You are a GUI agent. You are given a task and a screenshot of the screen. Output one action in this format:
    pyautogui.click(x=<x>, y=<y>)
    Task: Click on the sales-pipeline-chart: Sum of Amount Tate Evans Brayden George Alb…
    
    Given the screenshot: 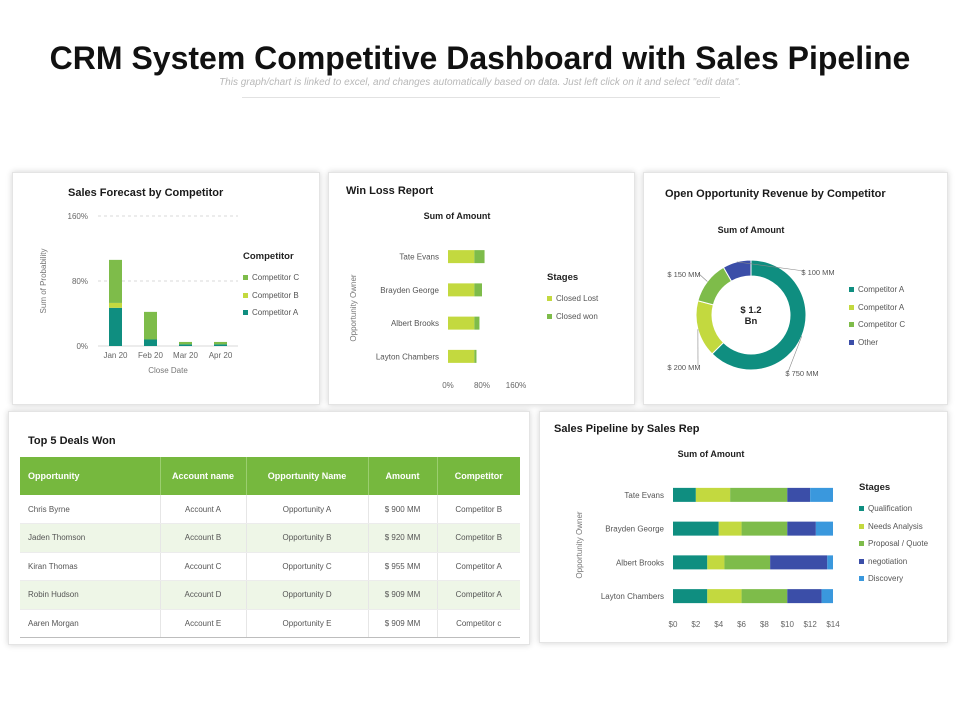 What is the action you would take?
    pyautogui.click(x=707, y=539)
    